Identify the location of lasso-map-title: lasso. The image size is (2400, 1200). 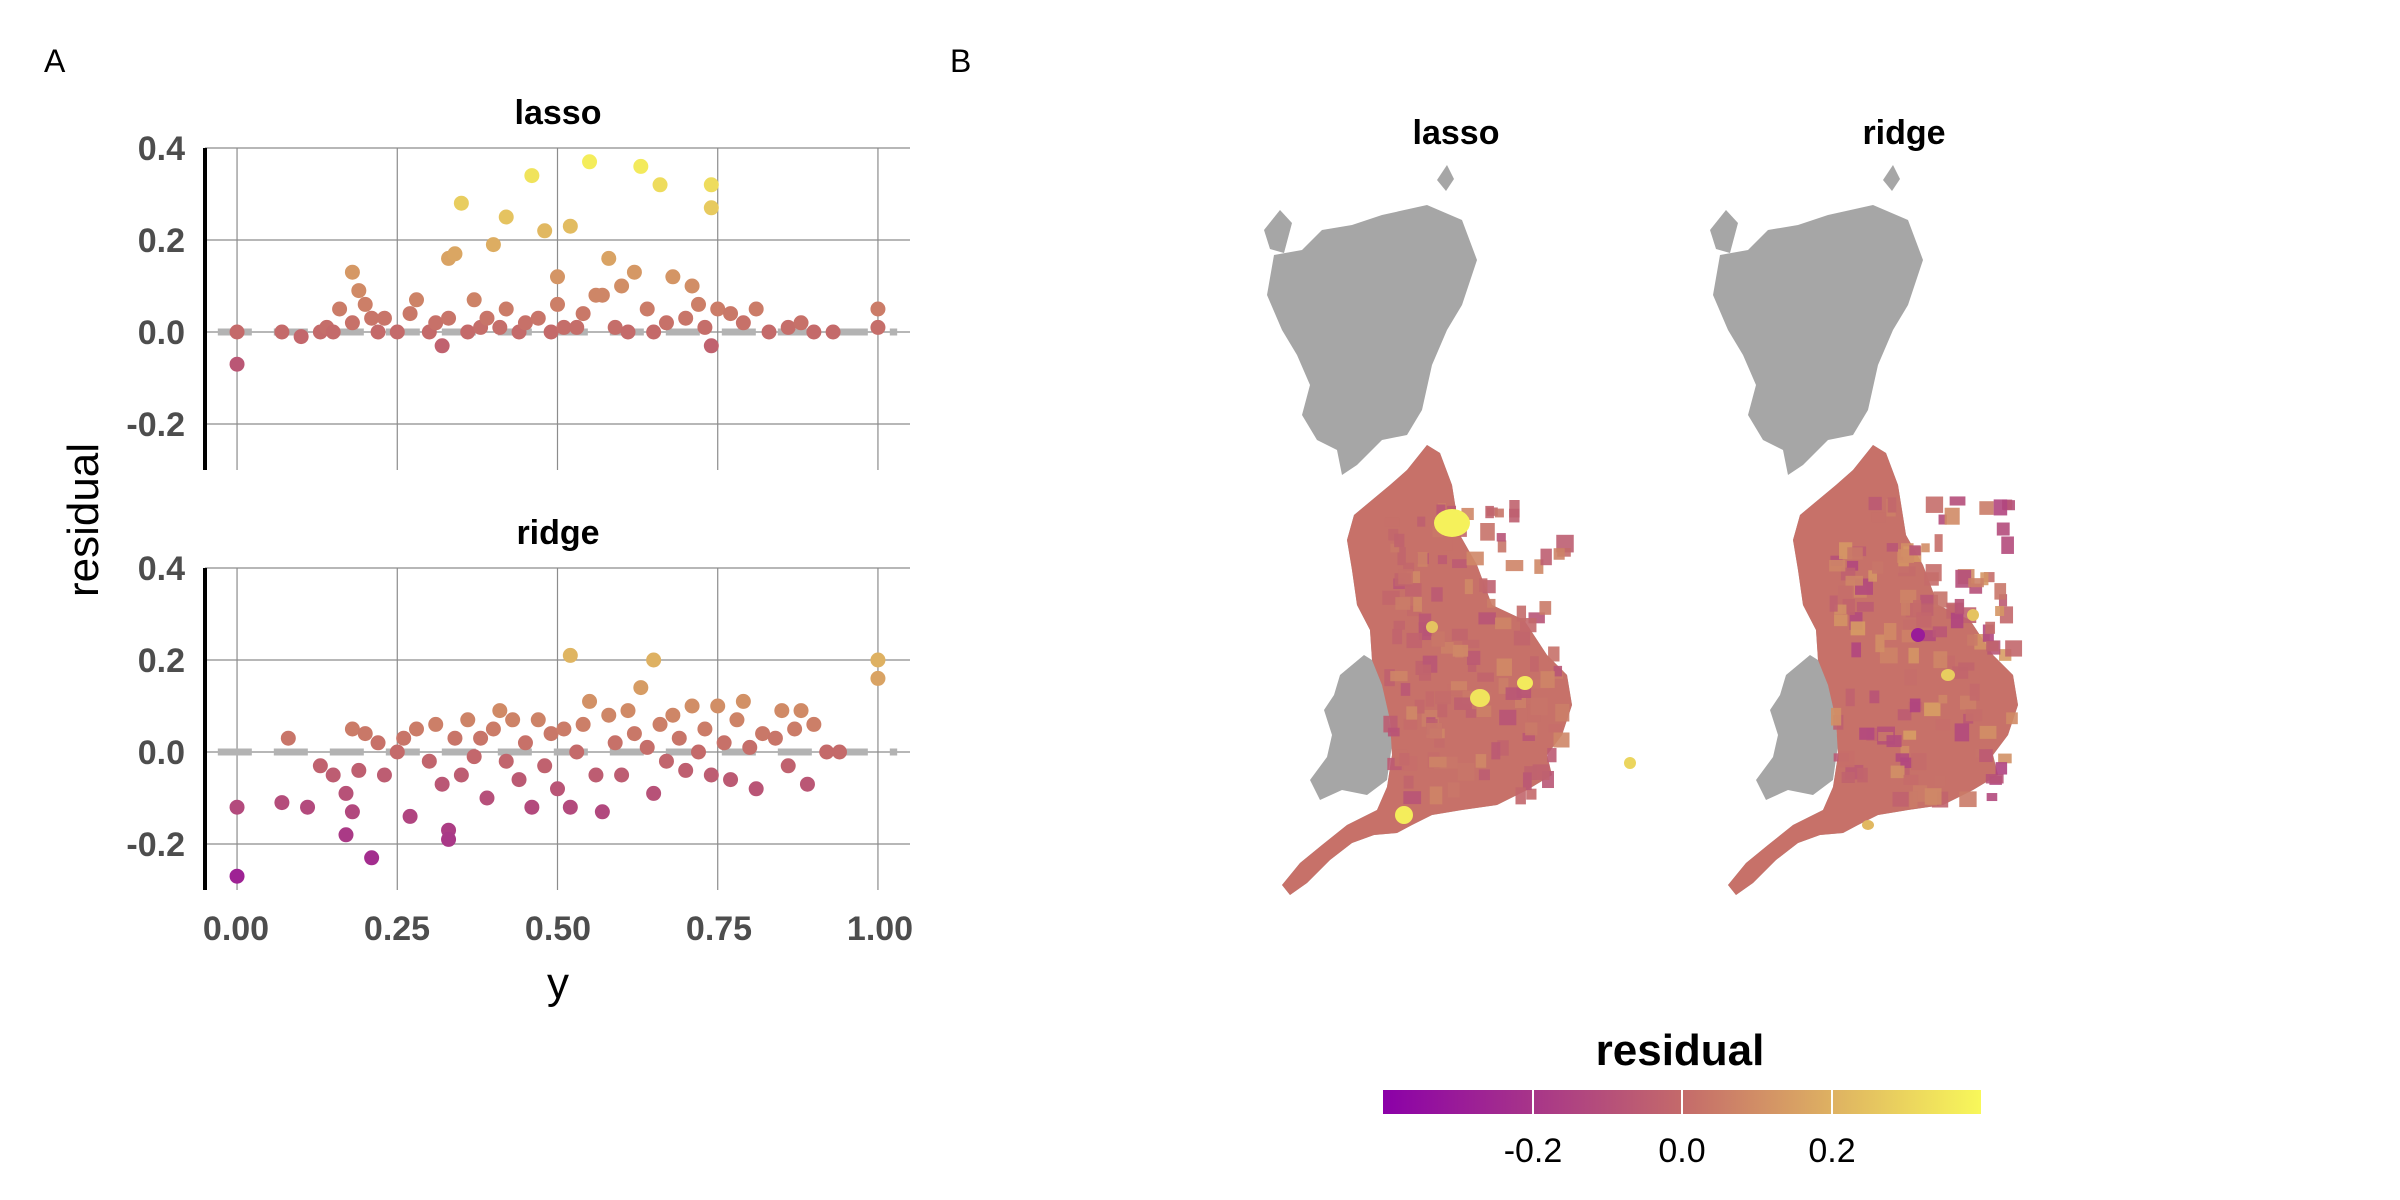
(1456, 133).